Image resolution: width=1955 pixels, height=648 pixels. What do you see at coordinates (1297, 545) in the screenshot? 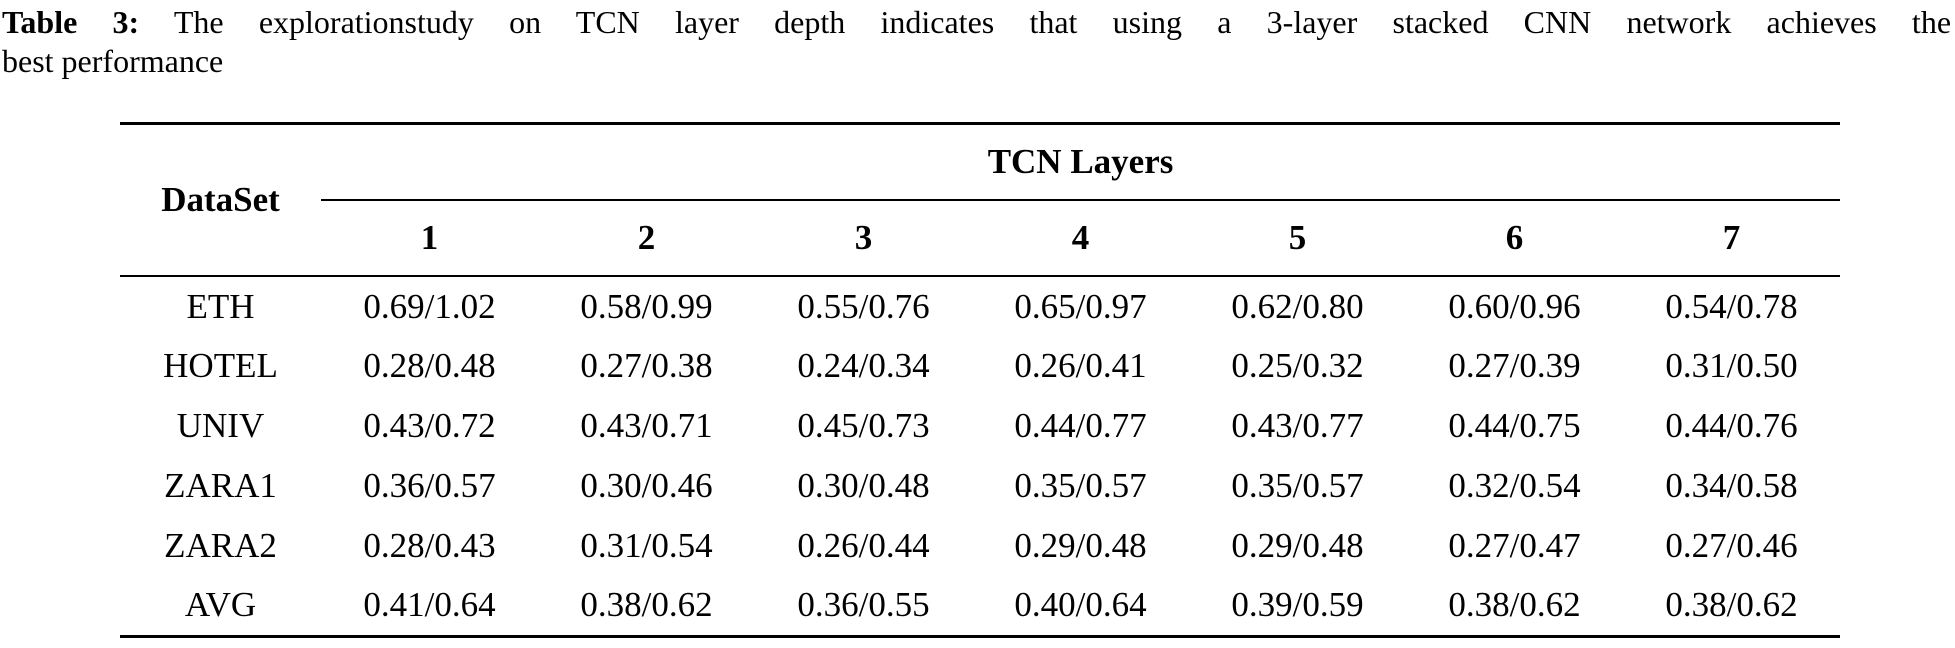
I see `metric-cell-zara2-layer5: 0.29/0.48` at bounding box center [1297, 545].